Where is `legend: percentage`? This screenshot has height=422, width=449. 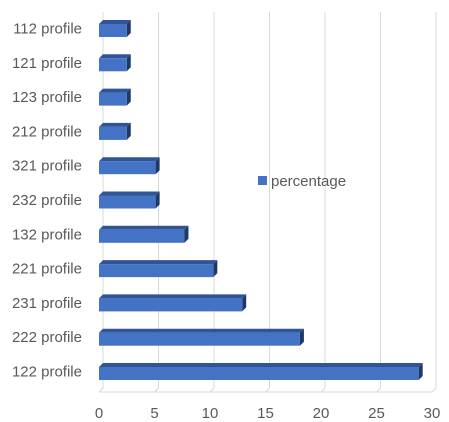
legend: percentage is located at coordinates (302, 181).